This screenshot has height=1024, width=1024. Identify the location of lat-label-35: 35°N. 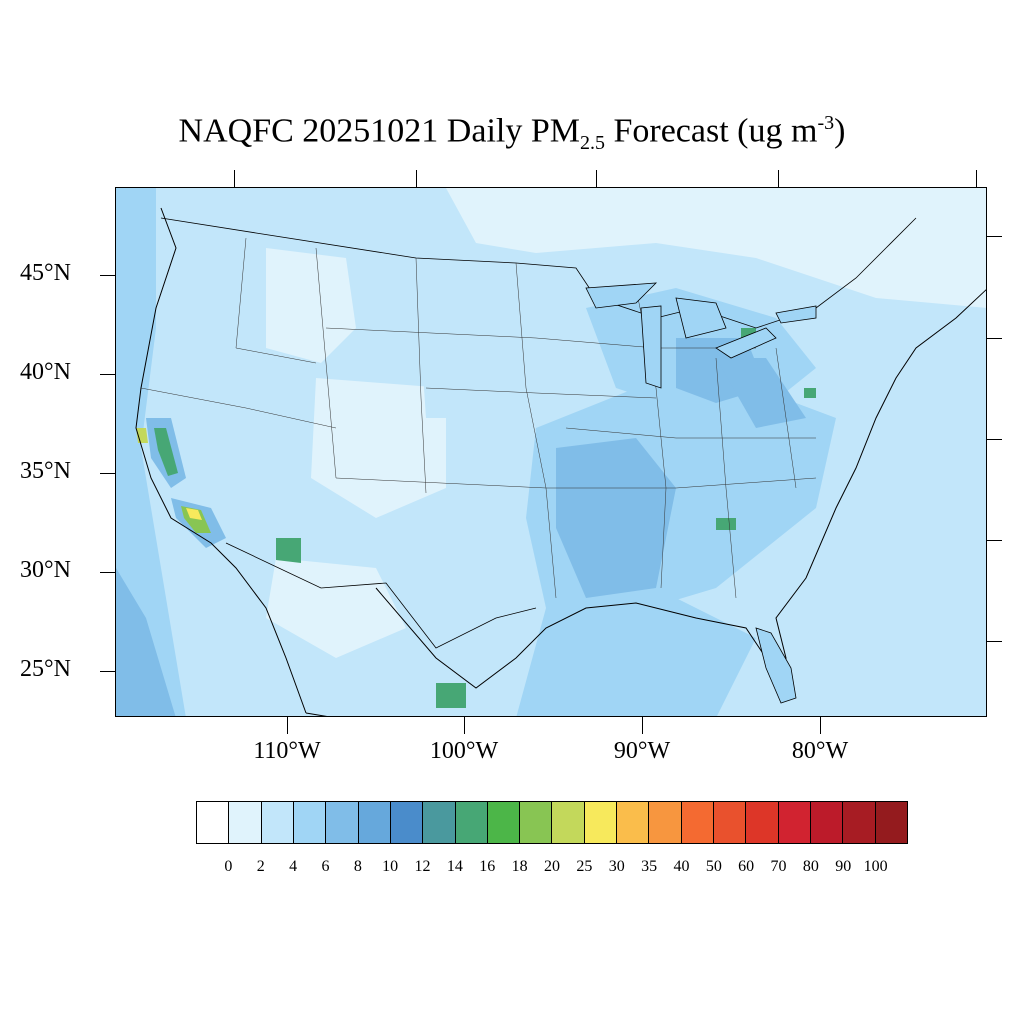
(45, 471).